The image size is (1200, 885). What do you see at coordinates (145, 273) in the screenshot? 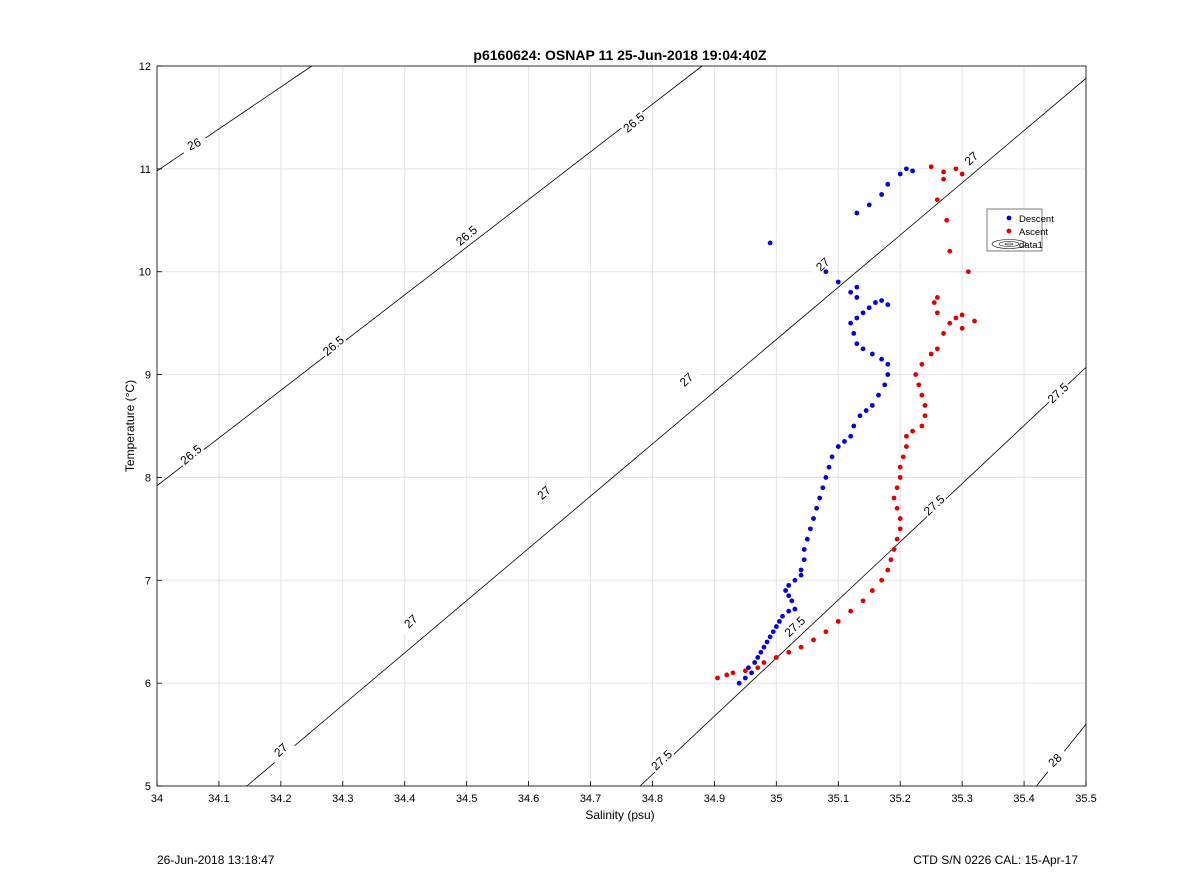
I see `y-tick-label: 10` at bounding box center [145, 273].